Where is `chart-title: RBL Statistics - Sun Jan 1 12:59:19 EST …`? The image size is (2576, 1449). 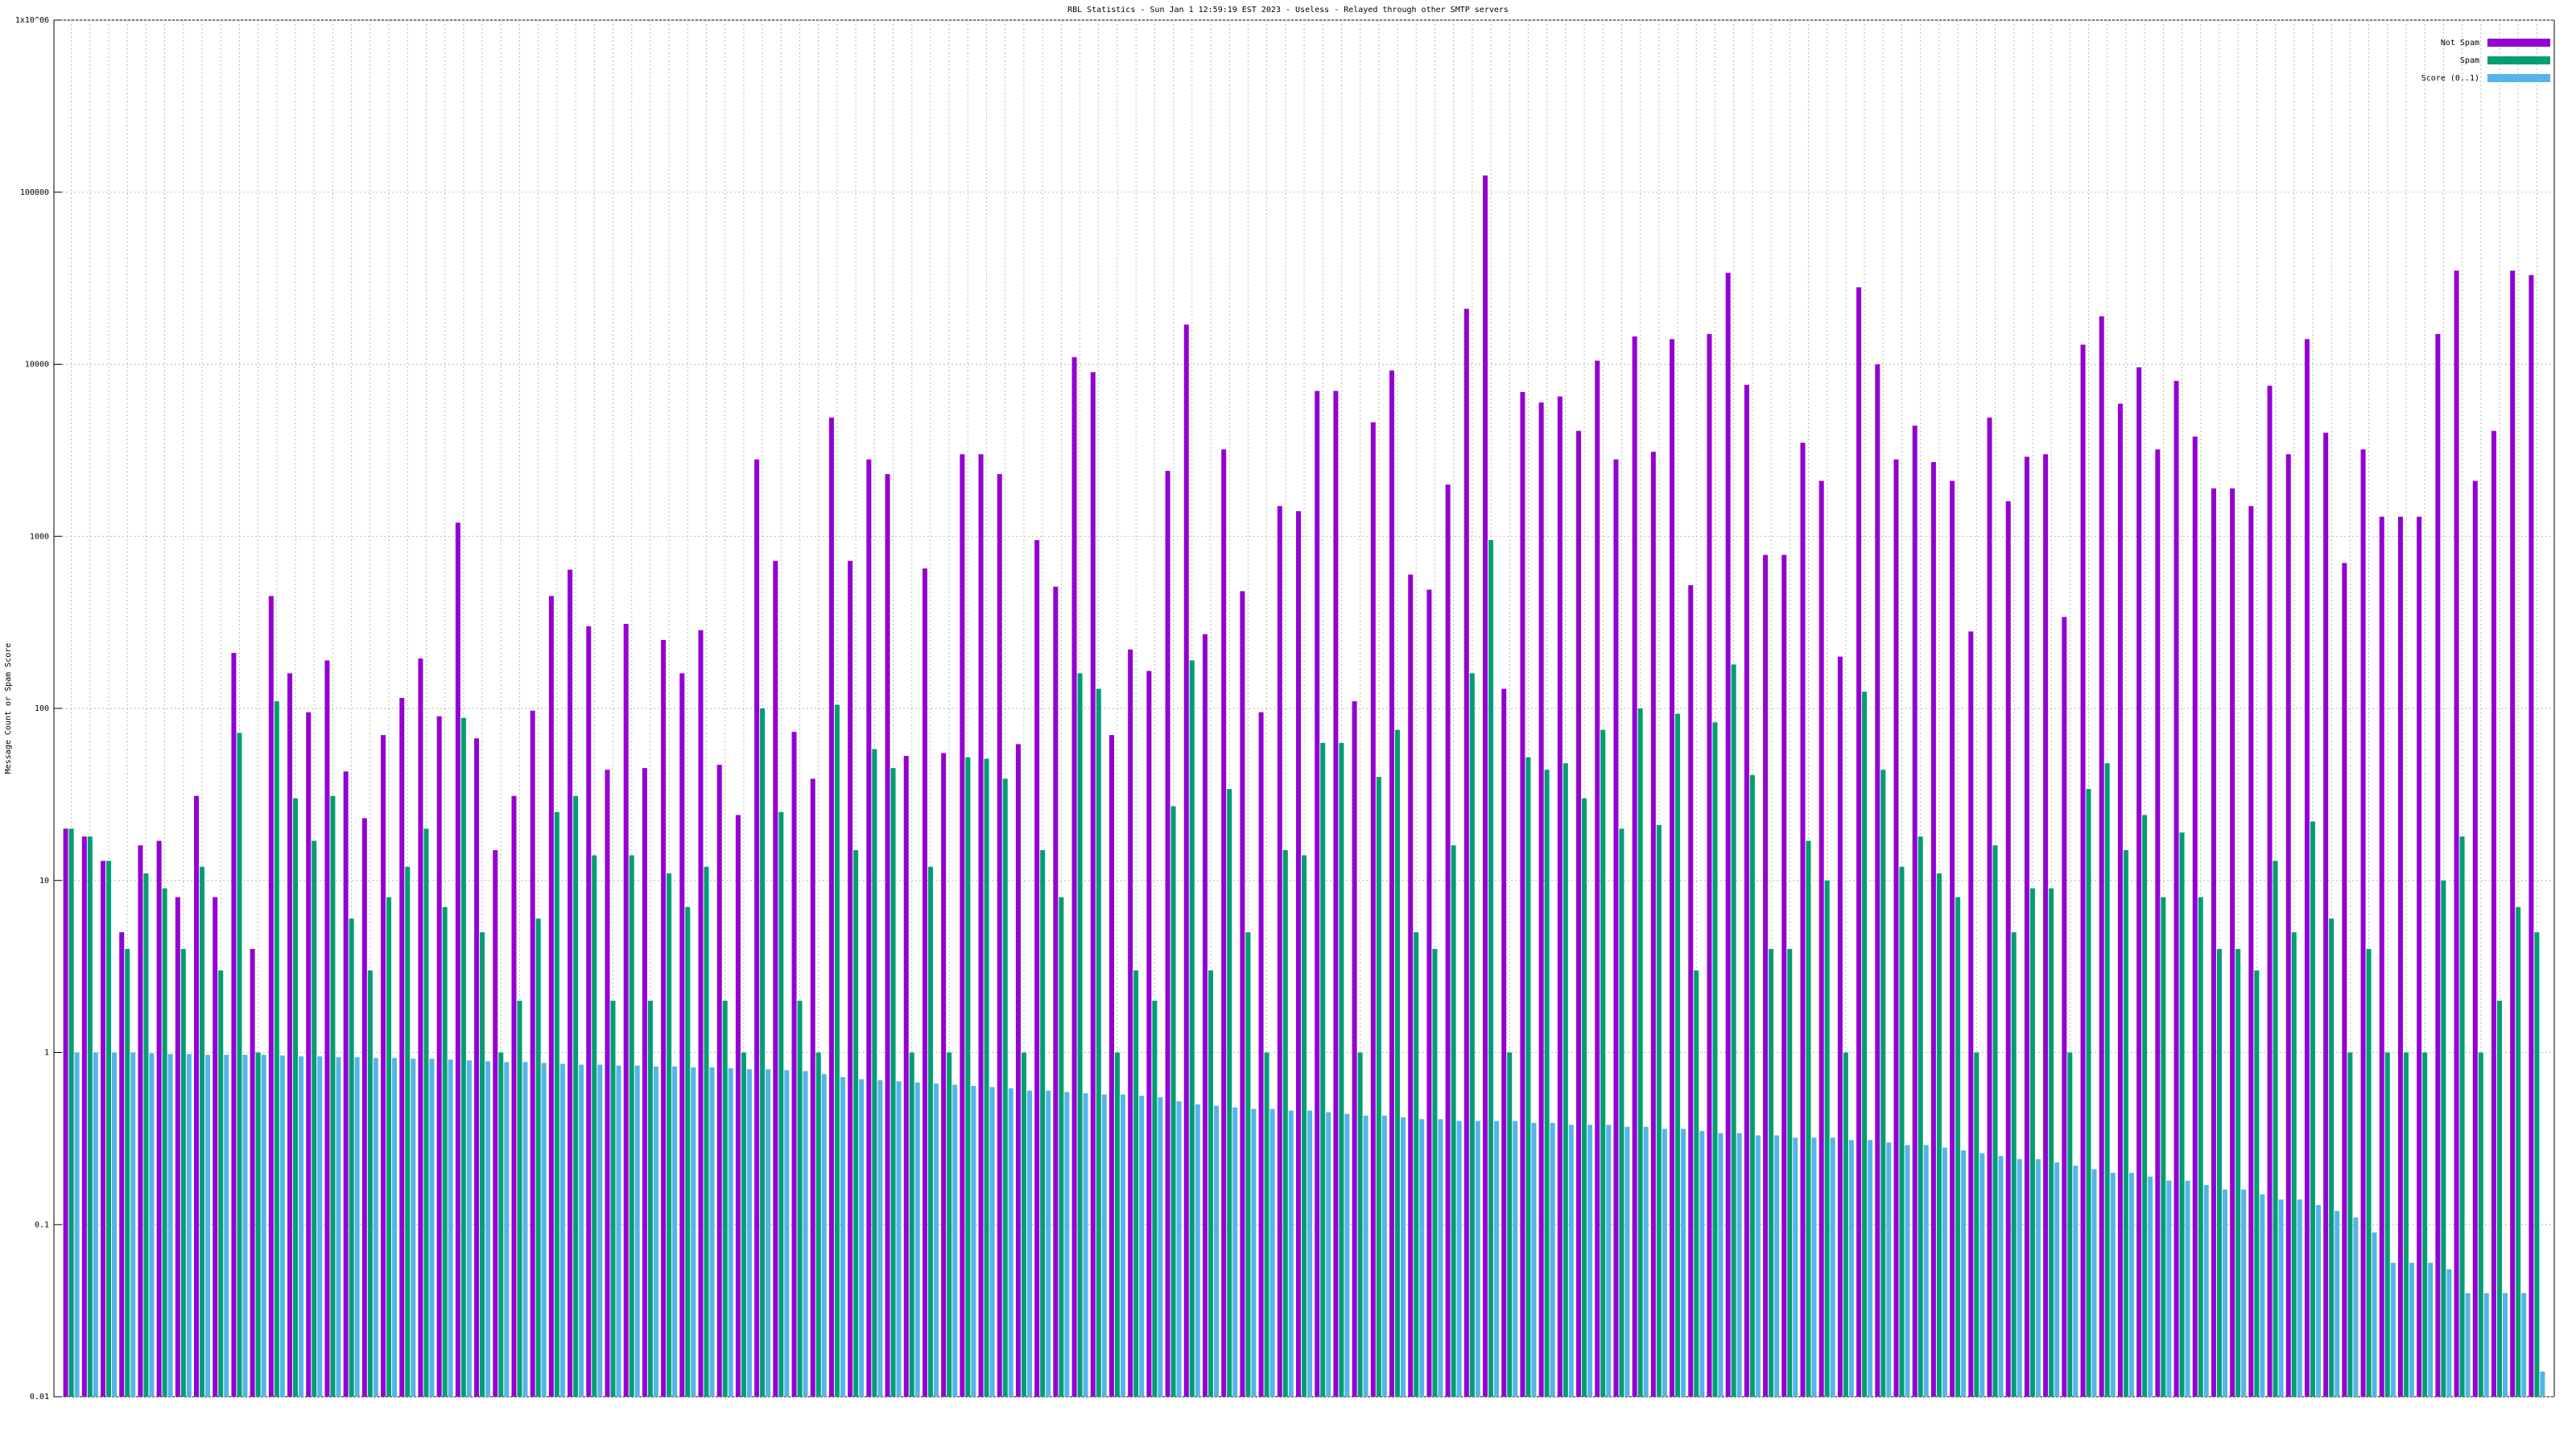
chart-title: RBL Statistics - Sun Jan 1 12:59:19 EST … is located at coordinates (1288, 10).